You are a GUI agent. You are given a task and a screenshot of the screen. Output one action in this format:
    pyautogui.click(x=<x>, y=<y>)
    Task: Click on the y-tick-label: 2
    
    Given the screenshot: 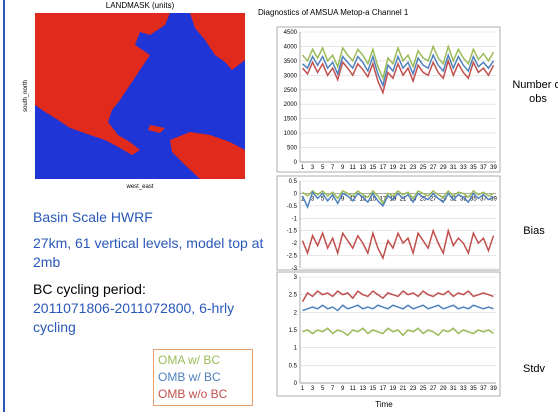 What is the action you would take?
    pyautogui.click(x=296, y=313)
    